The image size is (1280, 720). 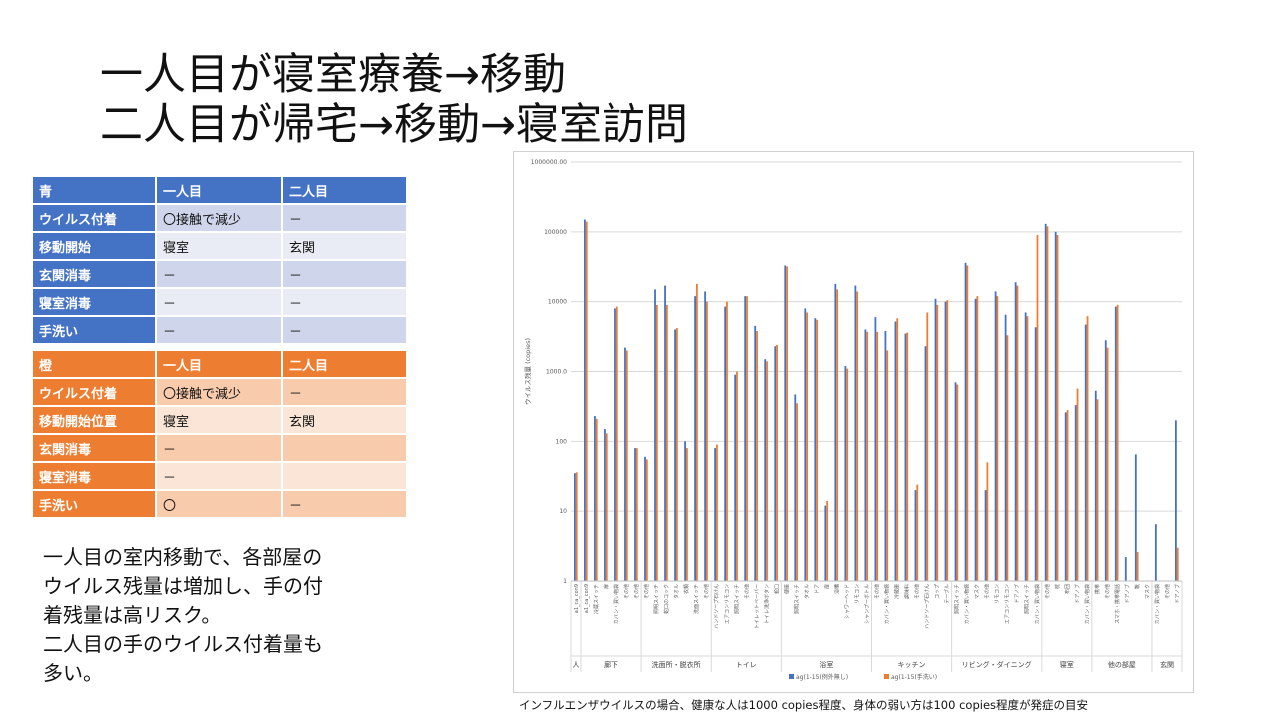 I want to click on row-label: 手洗い, so click(x=95, y=331).